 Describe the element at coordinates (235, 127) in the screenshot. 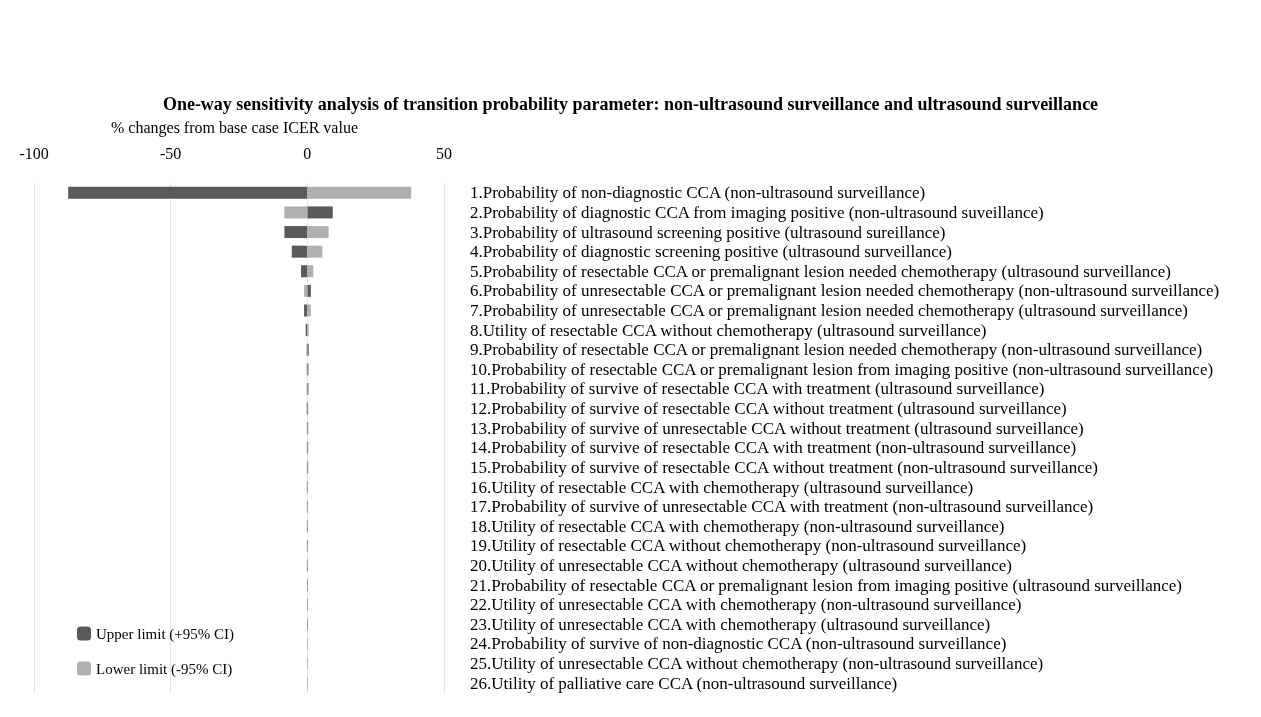

I see `x-axis-title: % changes from base case ICER value` at that location.